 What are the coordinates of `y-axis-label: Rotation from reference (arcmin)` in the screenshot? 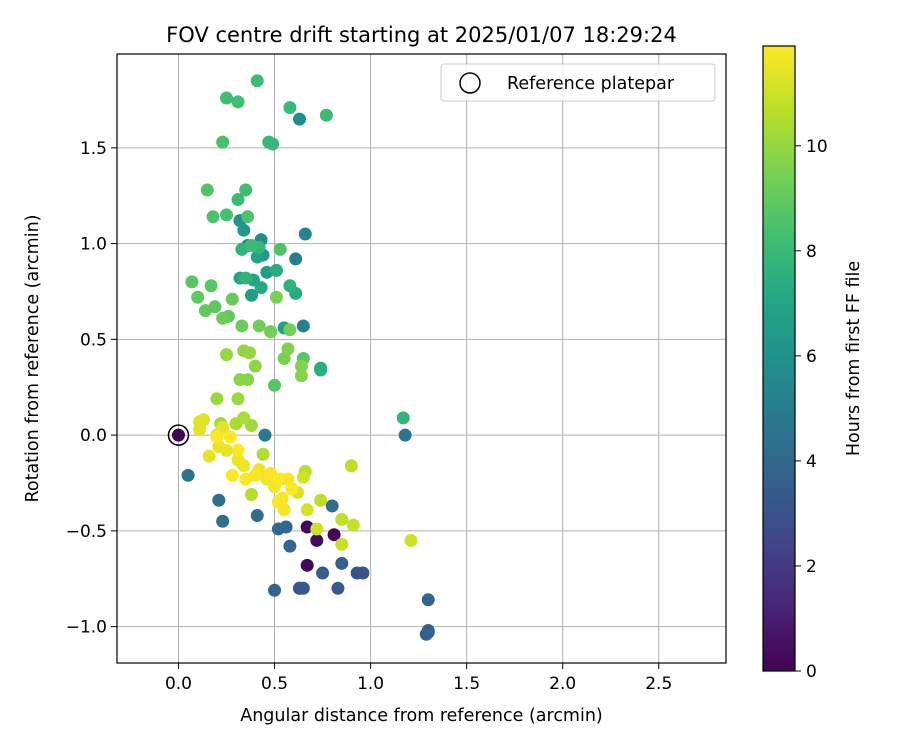 It's located at (33, 359).